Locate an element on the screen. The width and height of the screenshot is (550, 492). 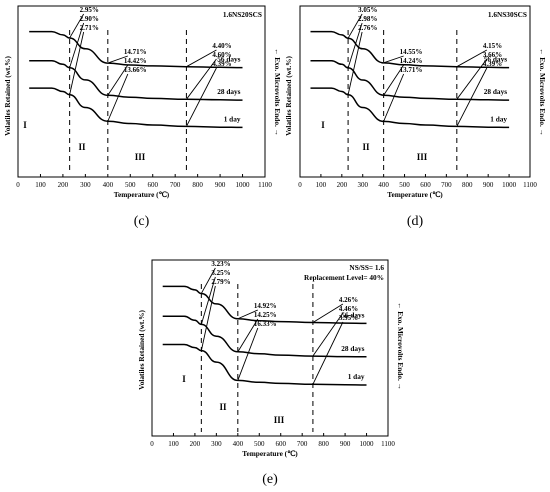
plot-frame is located at coordinates (415, 91).